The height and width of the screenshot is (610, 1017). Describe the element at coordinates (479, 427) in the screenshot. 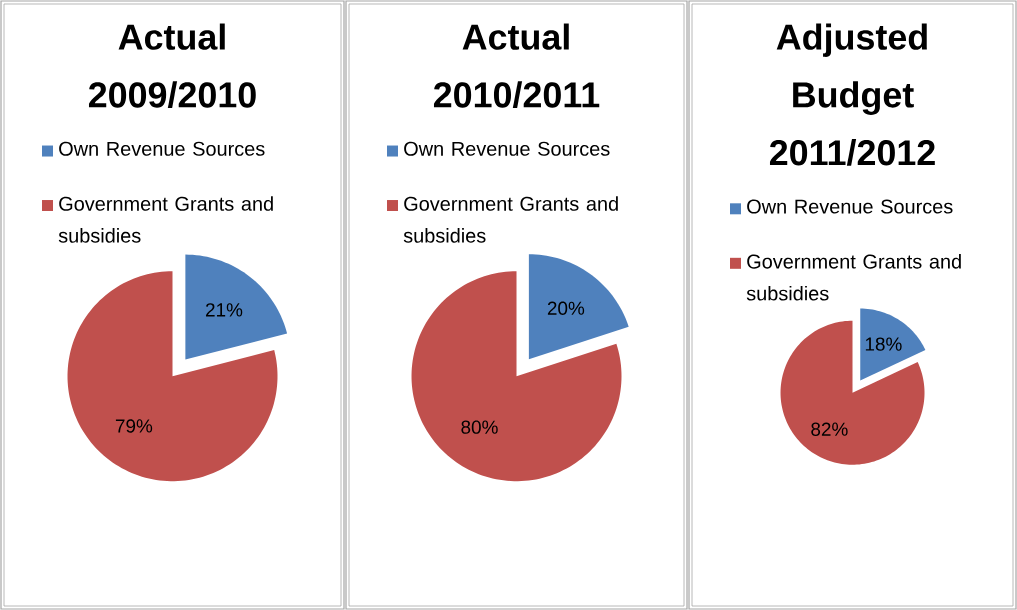

I see `data-label: 80%` at that location.